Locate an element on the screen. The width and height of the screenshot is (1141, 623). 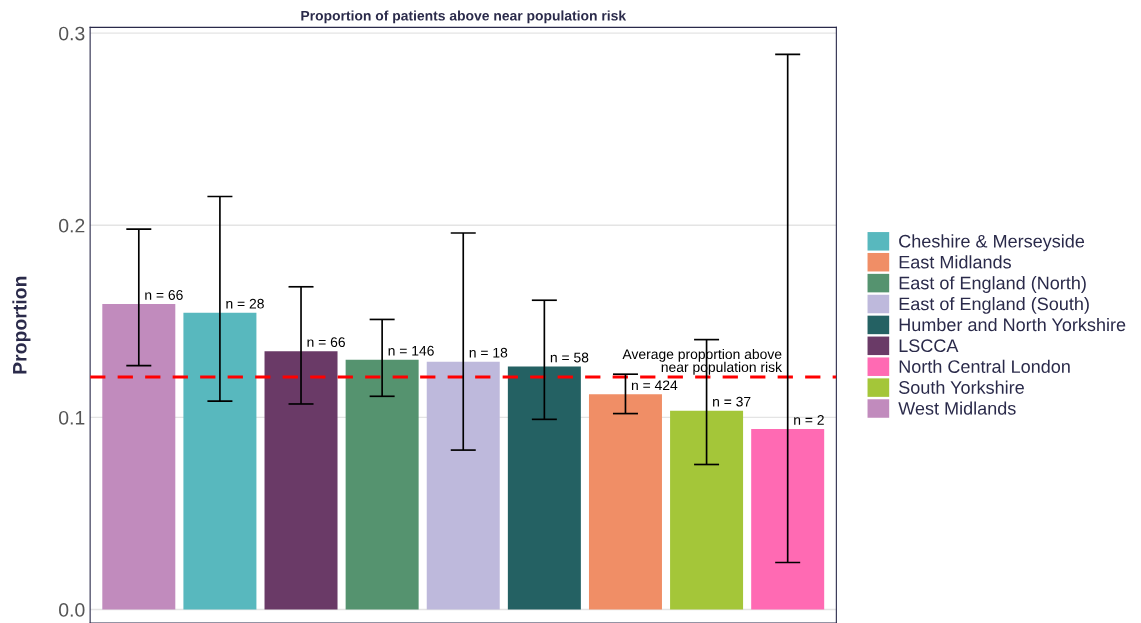
legend-label: West Midlands is located at coordinates (957, 408).